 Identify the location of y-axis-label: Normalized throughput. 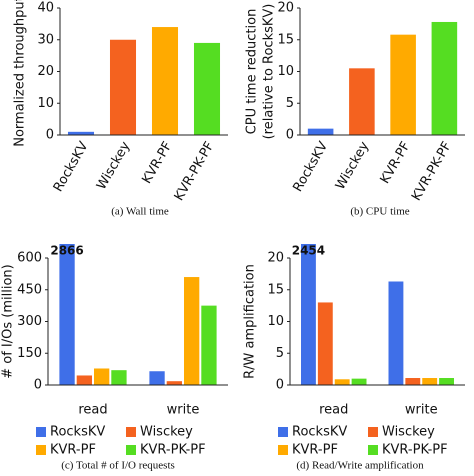
(20, 73).